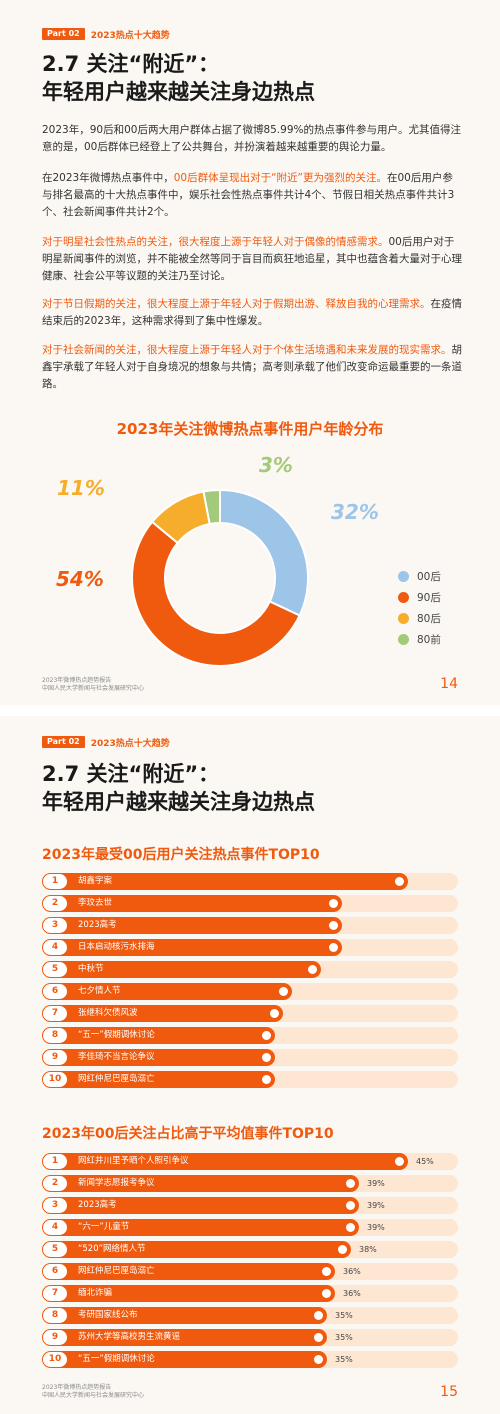  I want to click on rank-row: 5 “520”网络情人节 38%, so click(250, 1249).